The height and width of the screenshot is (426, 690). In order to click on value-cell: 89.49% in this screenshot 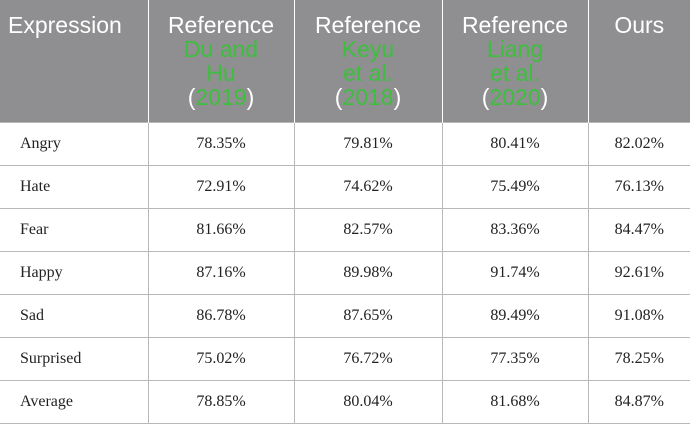, I will do `click(515, 315)`.